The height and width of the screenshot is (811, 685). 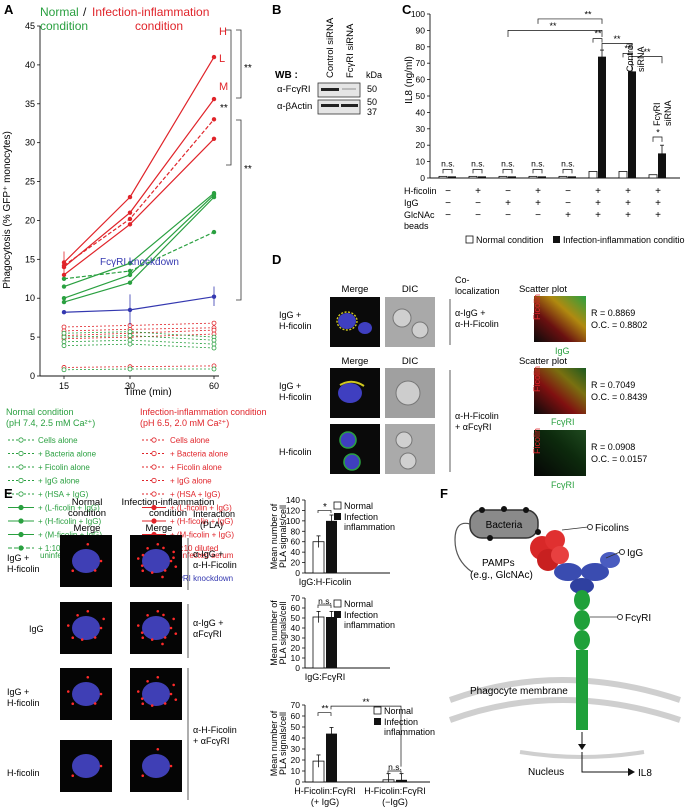 What do you see at coordinates (325, 791) in the screenshot?
I see `e-chart3-xlabel-a1: H-Ficolin:FcγRI` at bounding box center [325, 791].